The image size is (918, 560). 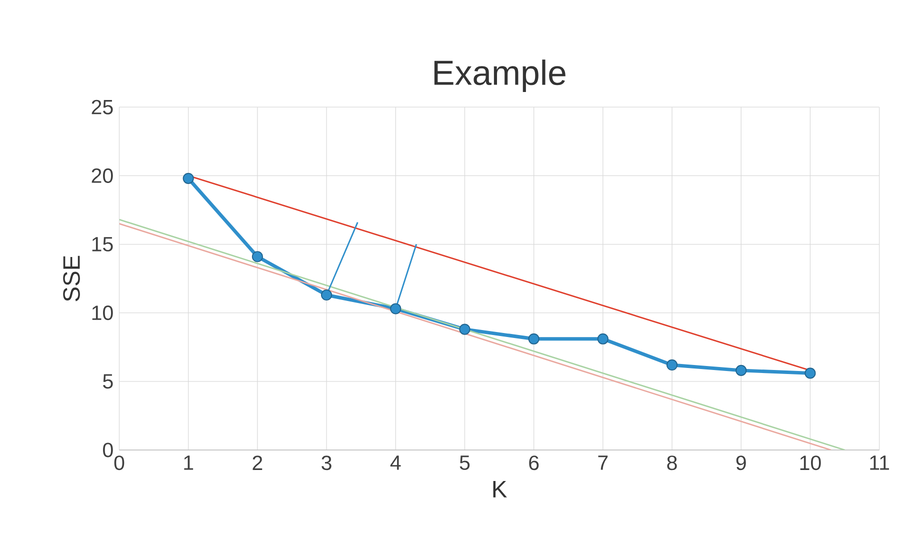 I want to click on x-tick-label: 2, so click(x=257, y=463).